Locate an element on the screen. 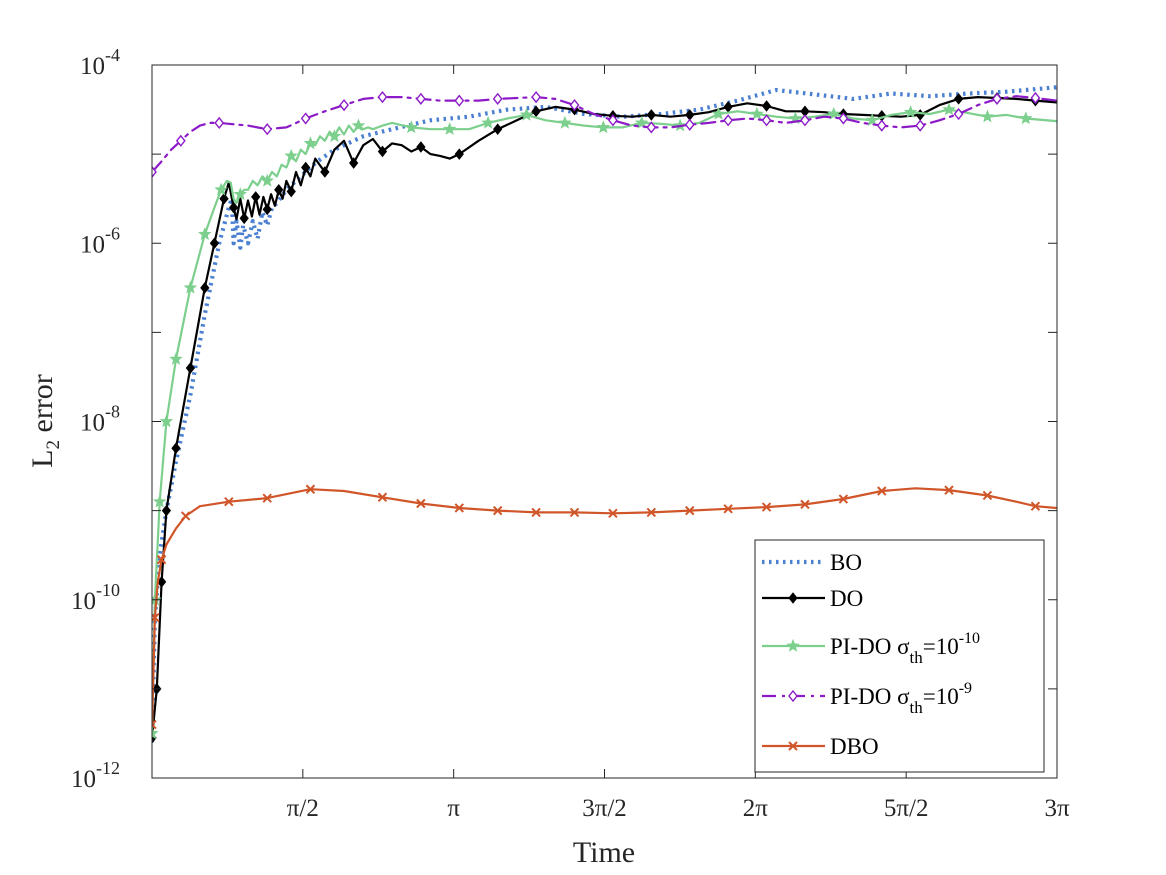 This screenshot has width=1166, height=875. series-pi-do--3 is located at coordinates (604, 134).